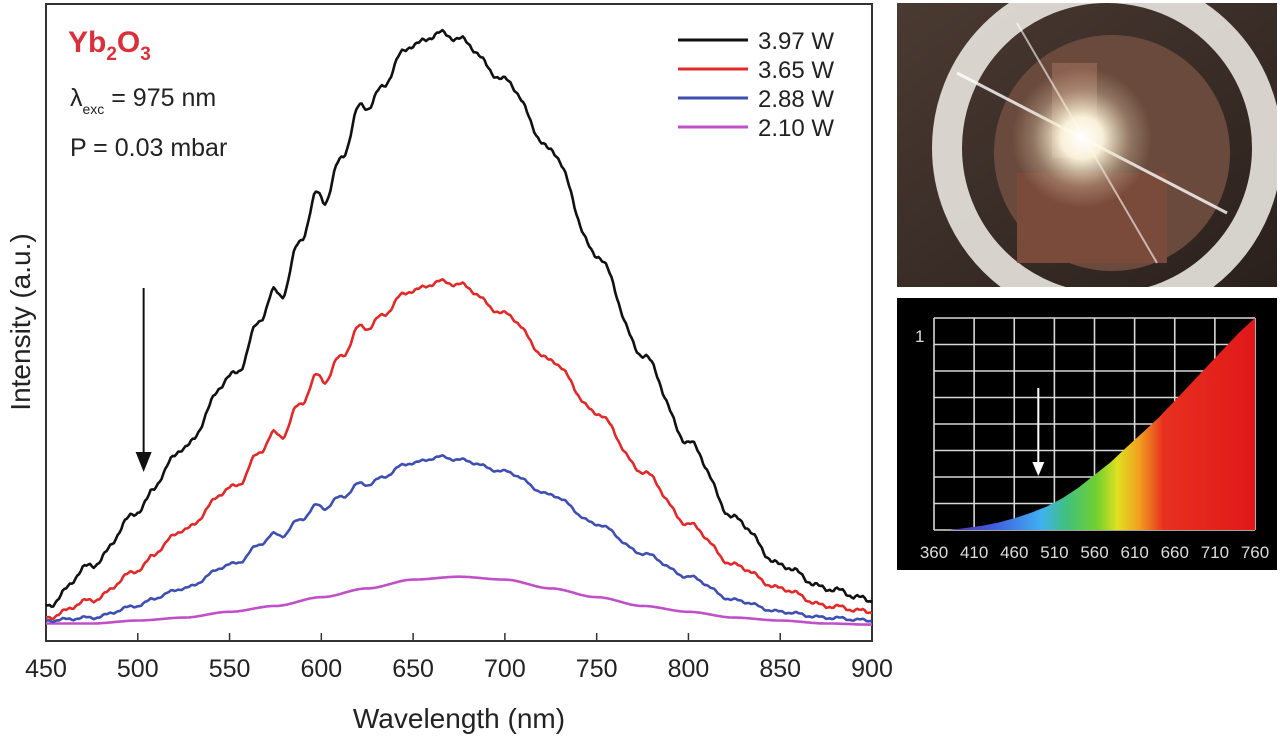 This screenshot has width=1280, height=746. I want to click on x-tick-label: 700, so click(505, 669).